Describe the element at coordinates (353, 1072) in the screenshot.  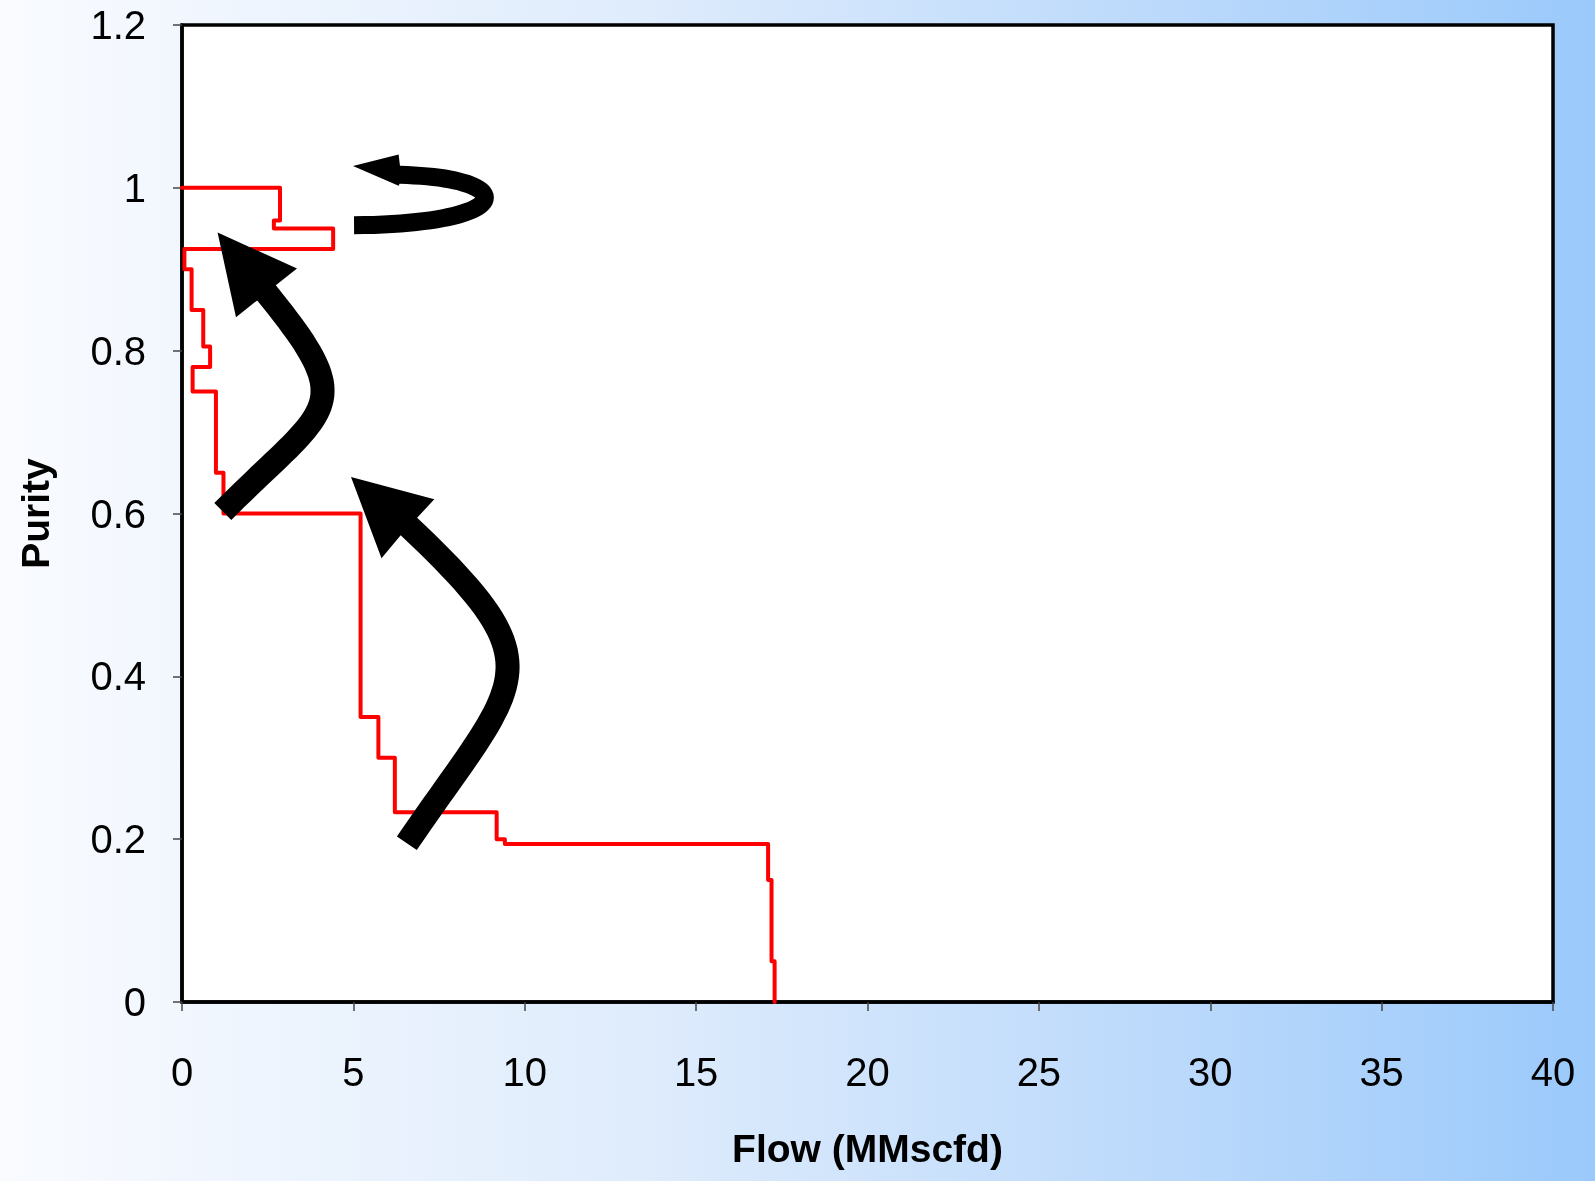
I see `x-tick-label: 5` at that location.